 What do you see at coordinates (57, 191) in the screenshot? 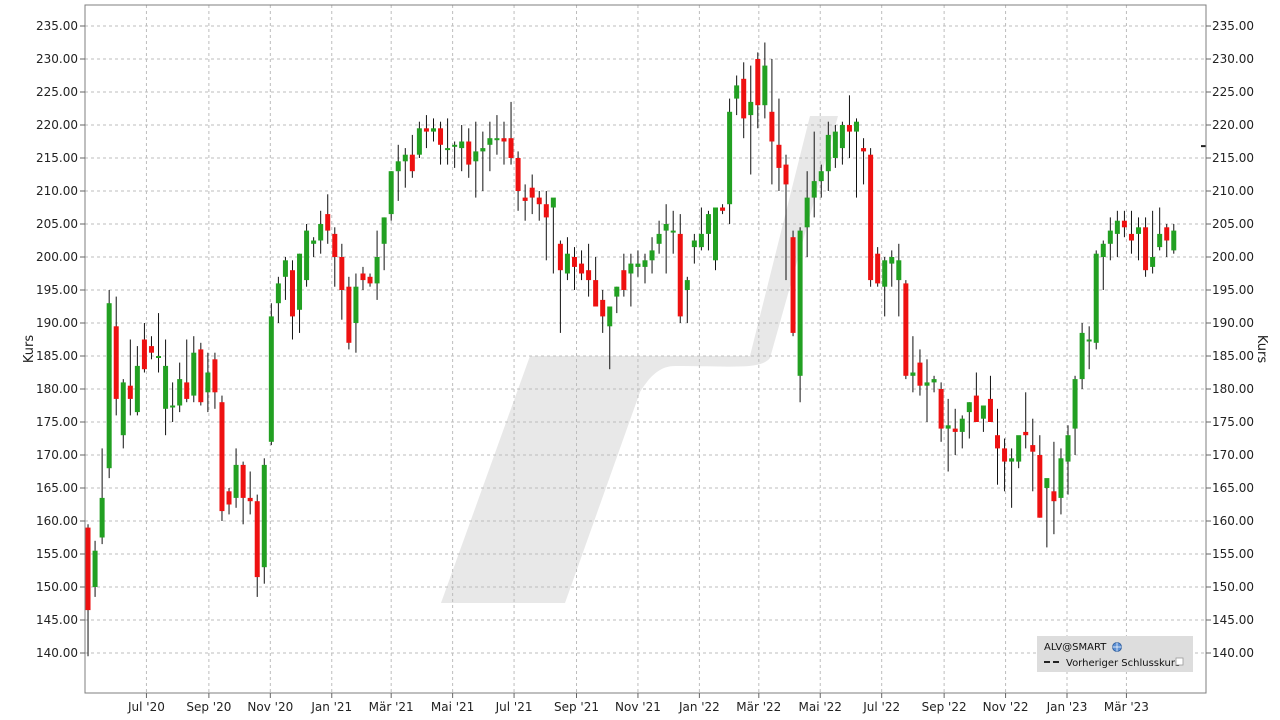
I see `y-tick-label-left: 210.00` at bounding box center [57, 191].